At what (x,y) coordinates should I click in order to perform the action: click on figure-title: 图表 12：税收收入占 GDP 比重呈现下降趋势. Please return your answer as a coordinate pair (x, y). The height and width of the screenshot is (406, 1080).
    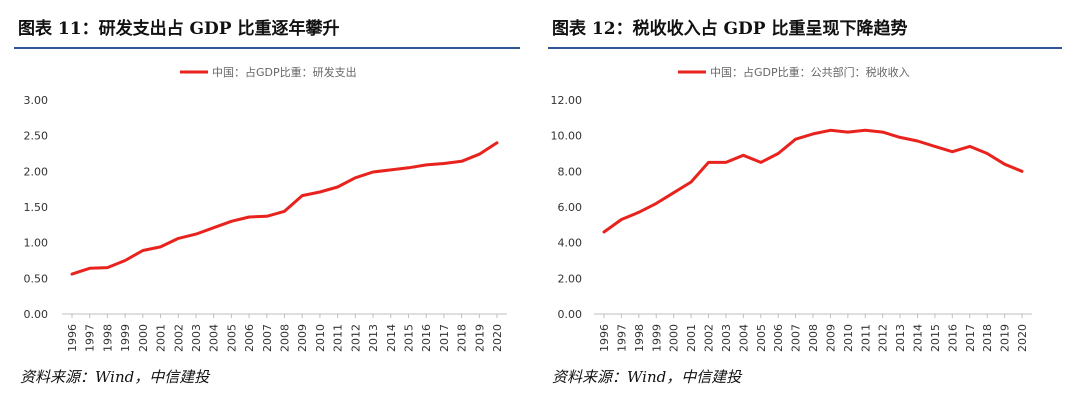
    Looking at the image, I should click on (730, 29).